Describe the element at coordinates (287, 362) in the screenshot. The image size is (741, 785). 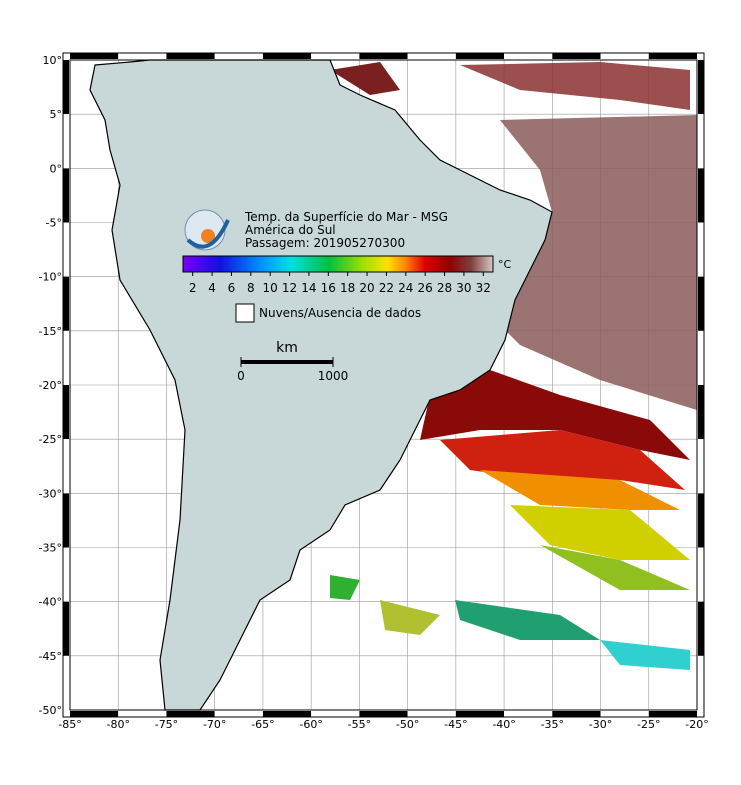
I see `scale-bar-body` at that location.